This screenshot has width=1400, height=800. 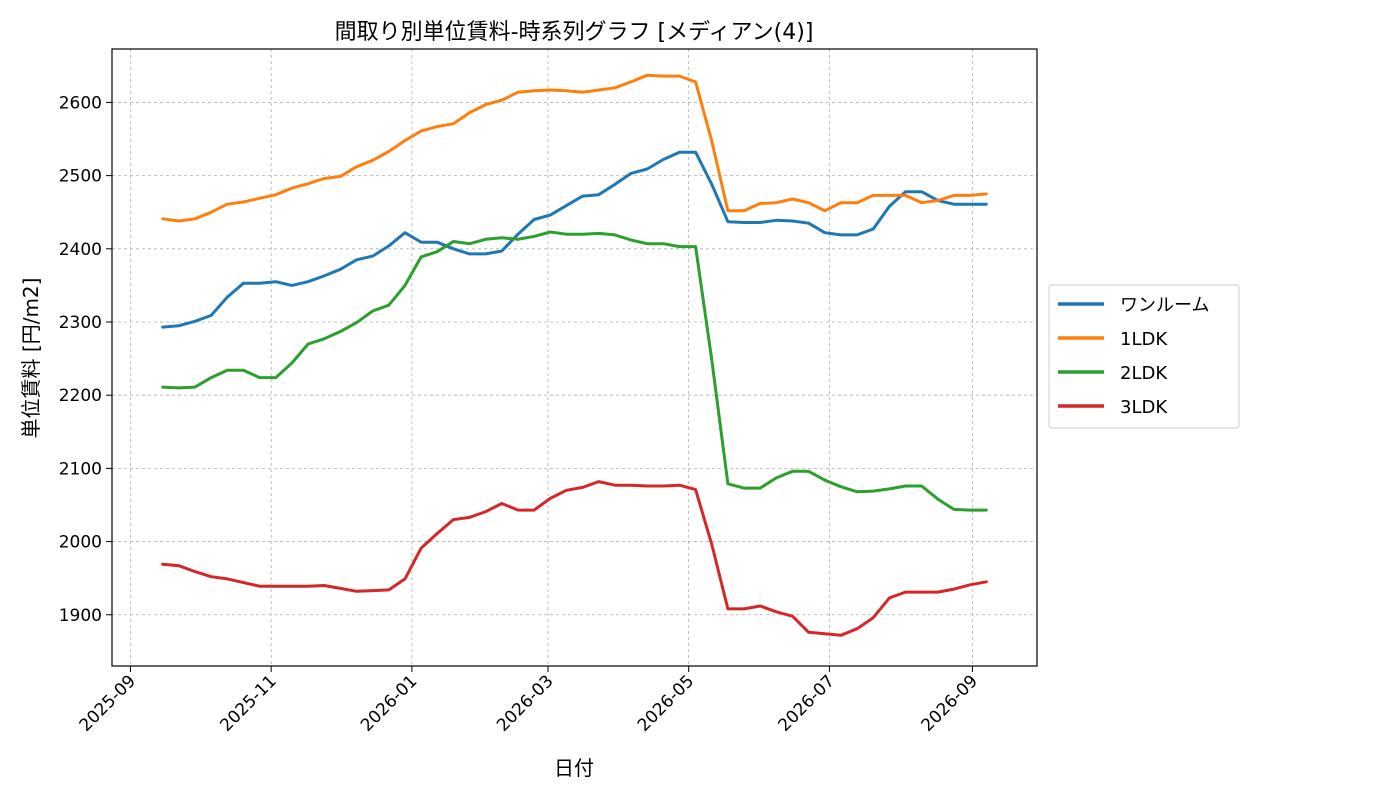 What do you see at coordinates (80, 177) in the screenshot?
I see `y-tick-label: 2500` at bounding box center [80, 177].